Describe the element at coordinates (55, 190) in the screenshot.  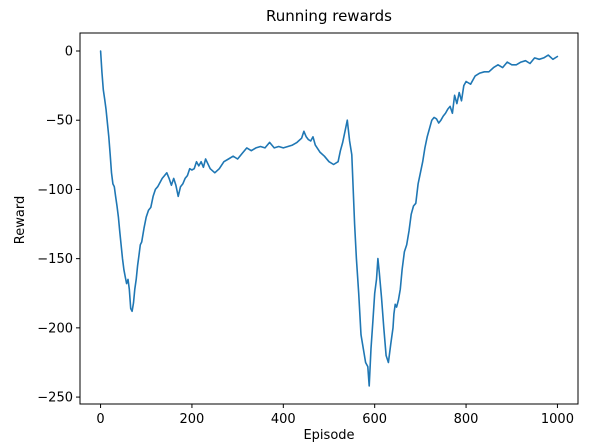
I see `y-tick-label: −100` at that location.